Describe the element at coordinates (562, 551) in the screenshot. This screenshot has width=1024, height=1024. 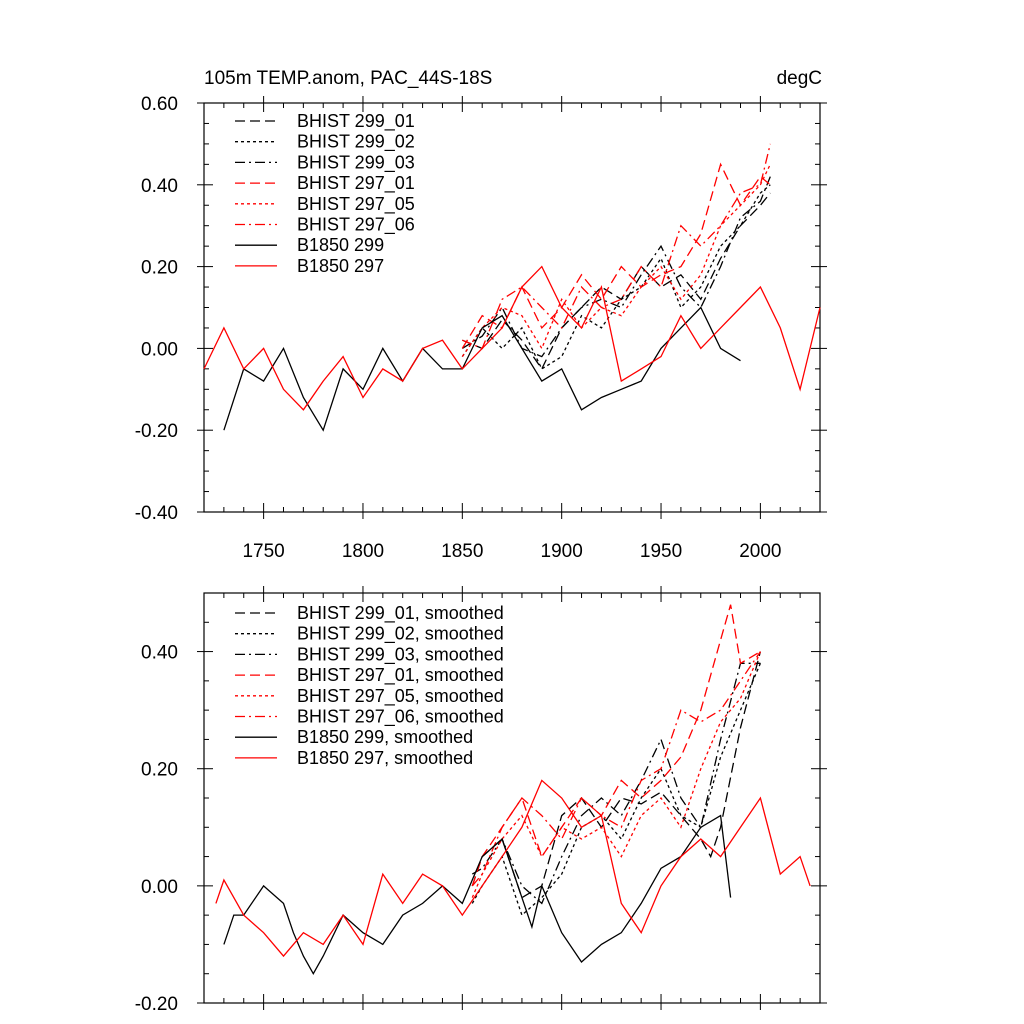
I see `x-tick-label: 1900` at that location.